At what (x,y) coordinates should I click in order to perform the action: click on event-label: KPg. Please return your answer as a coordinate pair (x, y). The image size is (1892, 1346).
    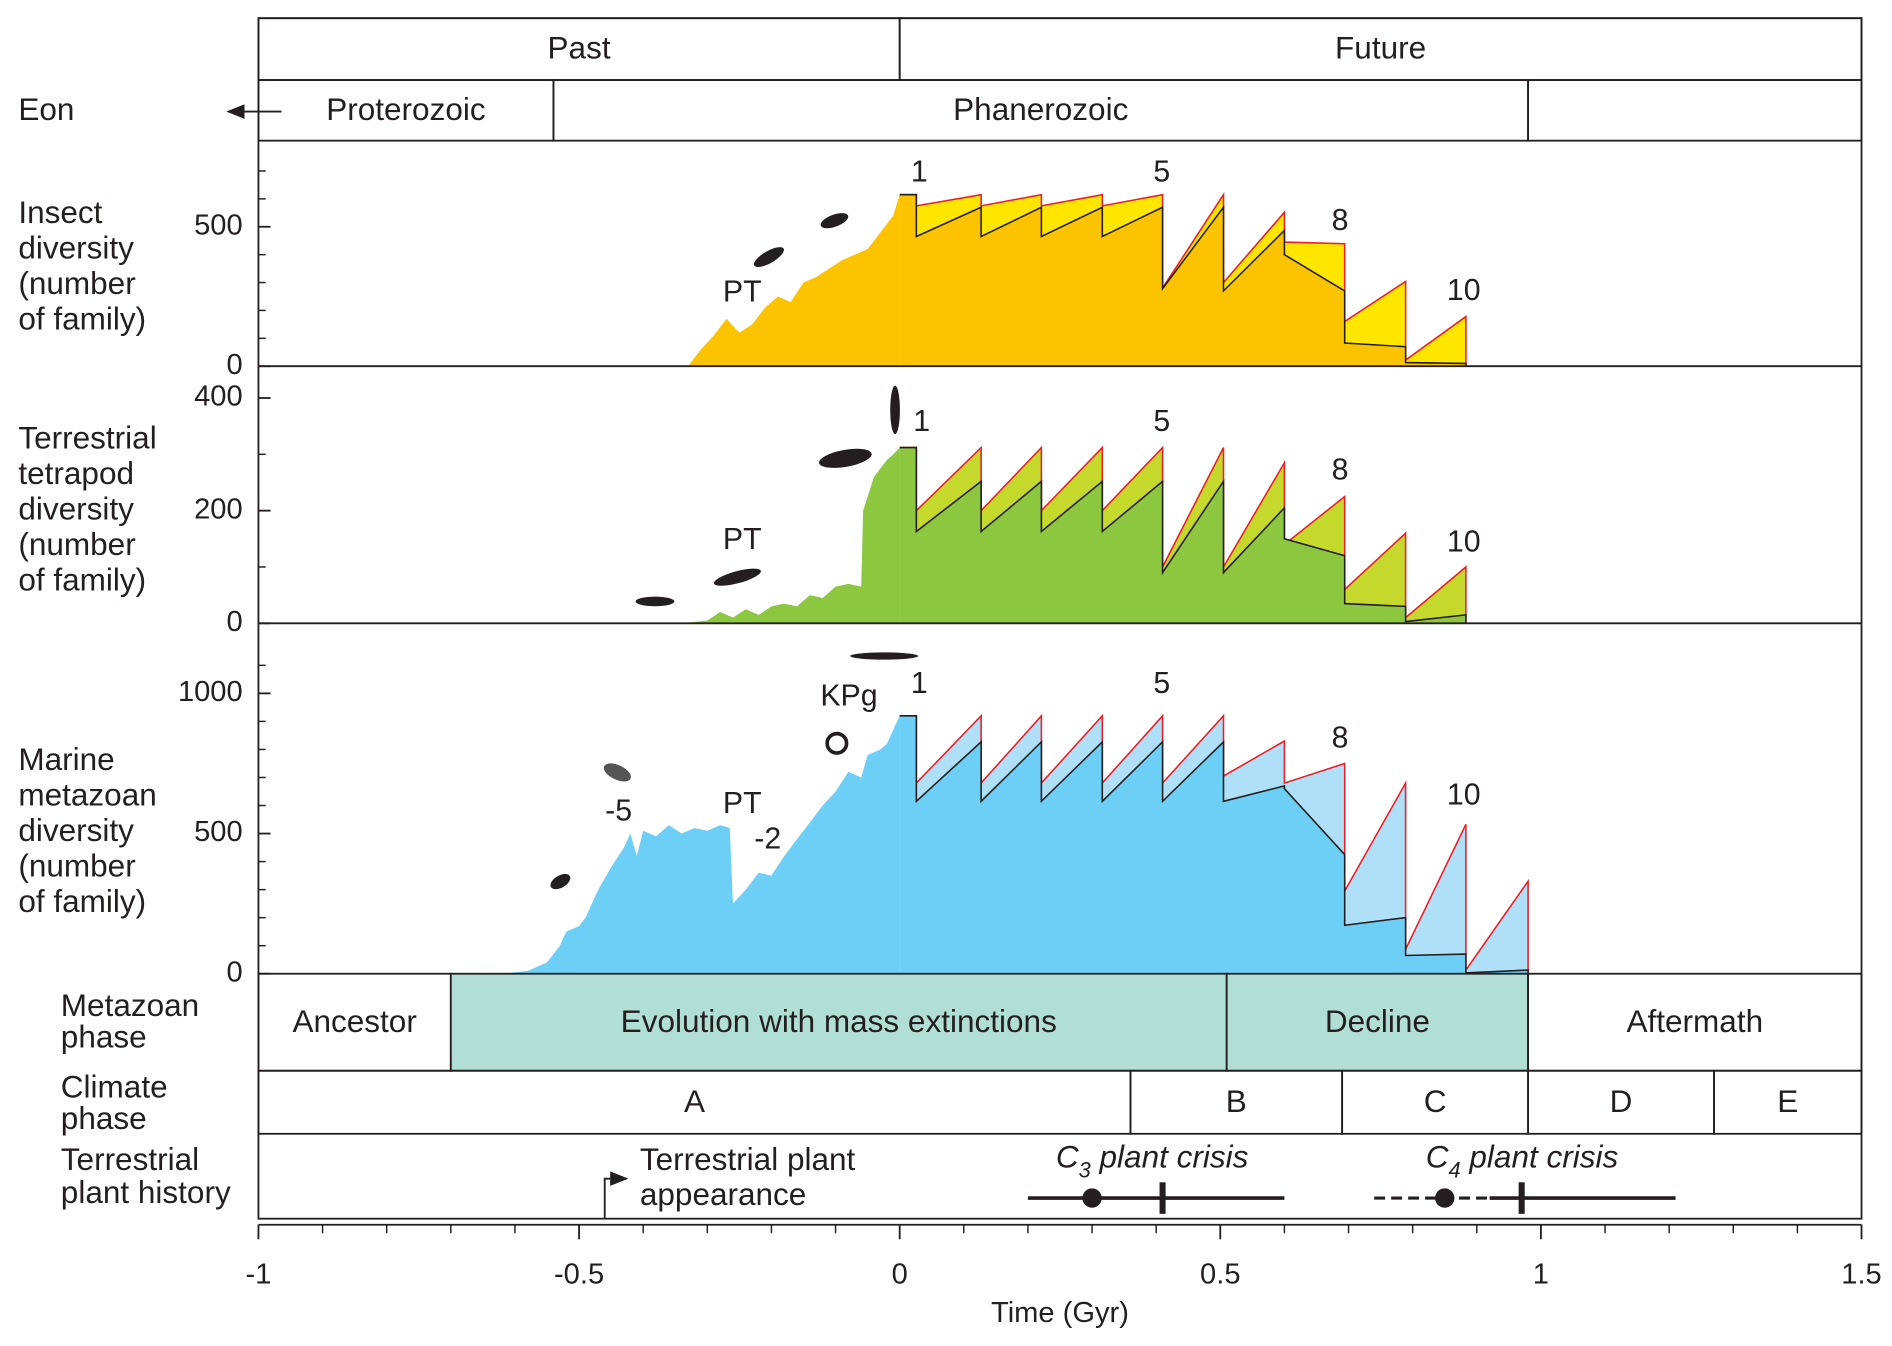
    Looking at the image, I should click on (848, 695).